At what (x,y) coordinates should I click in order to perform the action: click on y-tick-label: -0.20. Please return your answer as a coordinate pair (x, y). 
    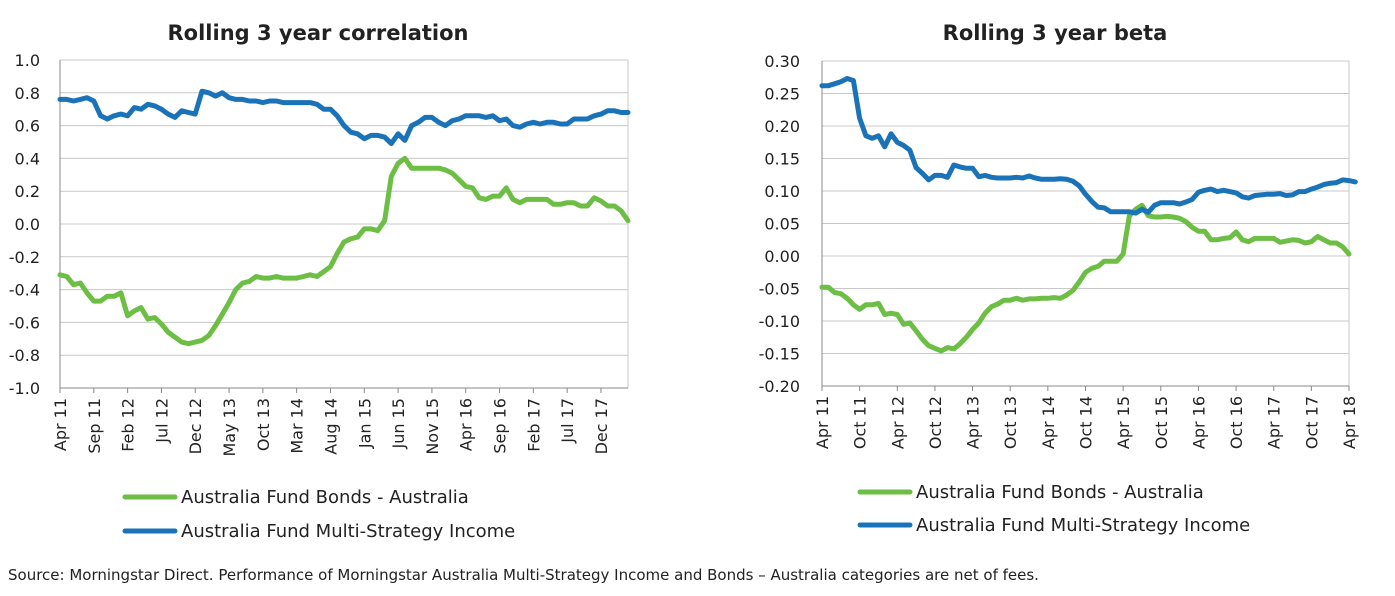
    Looking at the image, I should click on (779, 386).